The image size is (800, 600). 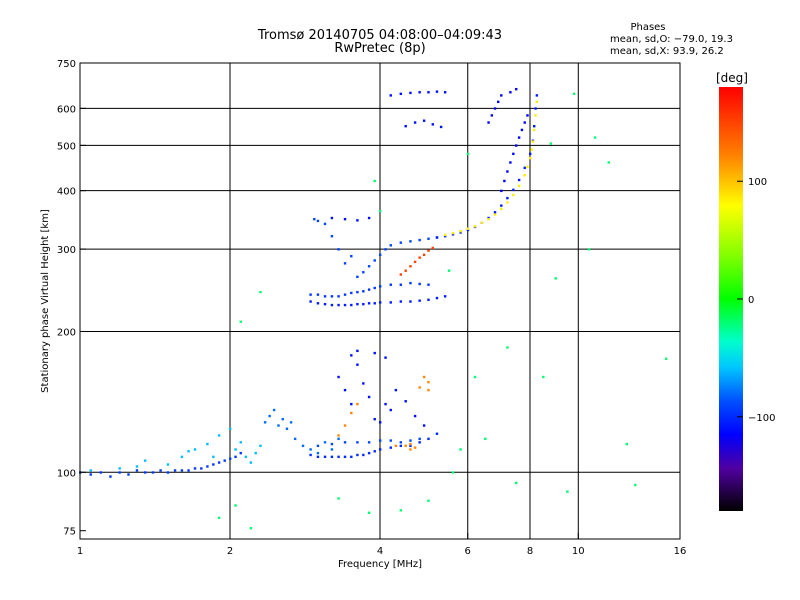 I want to click on colorbar-tick-label: 100, so click(x=757, y=182).